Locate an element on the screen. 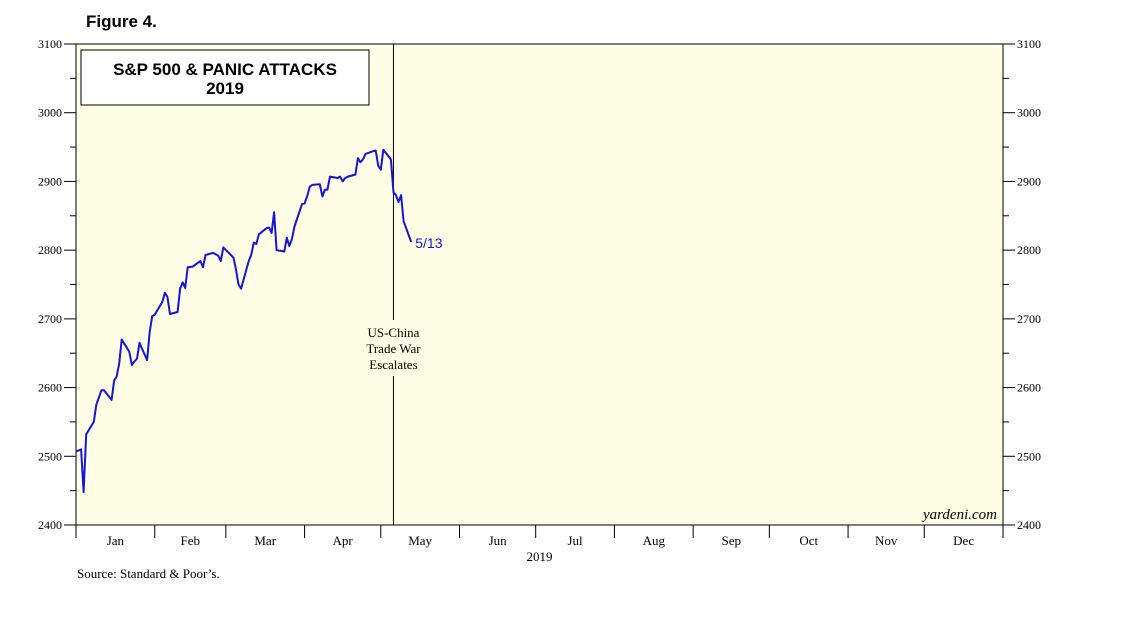  annotation-text: US-China is located at coordinates (393, 332).